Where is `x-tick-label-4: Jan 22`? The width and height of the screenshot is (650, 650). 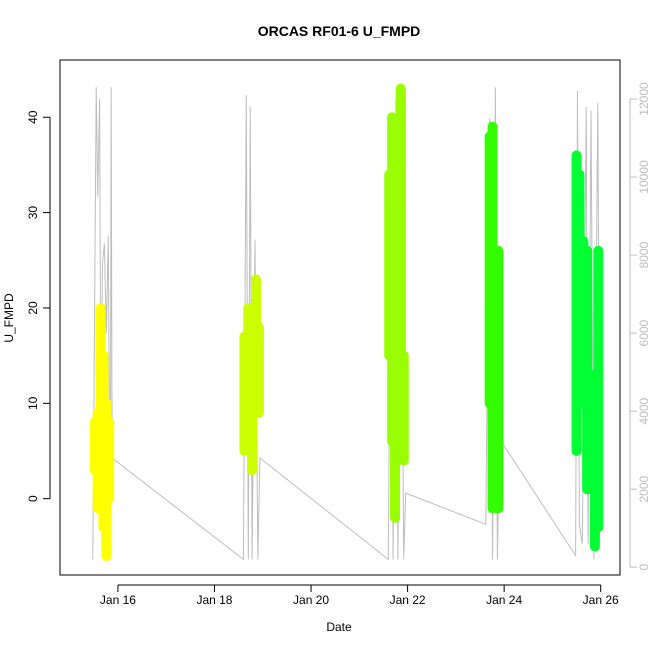
x-tick-label-4: Jan 22 is located at coordinates (408, 600).